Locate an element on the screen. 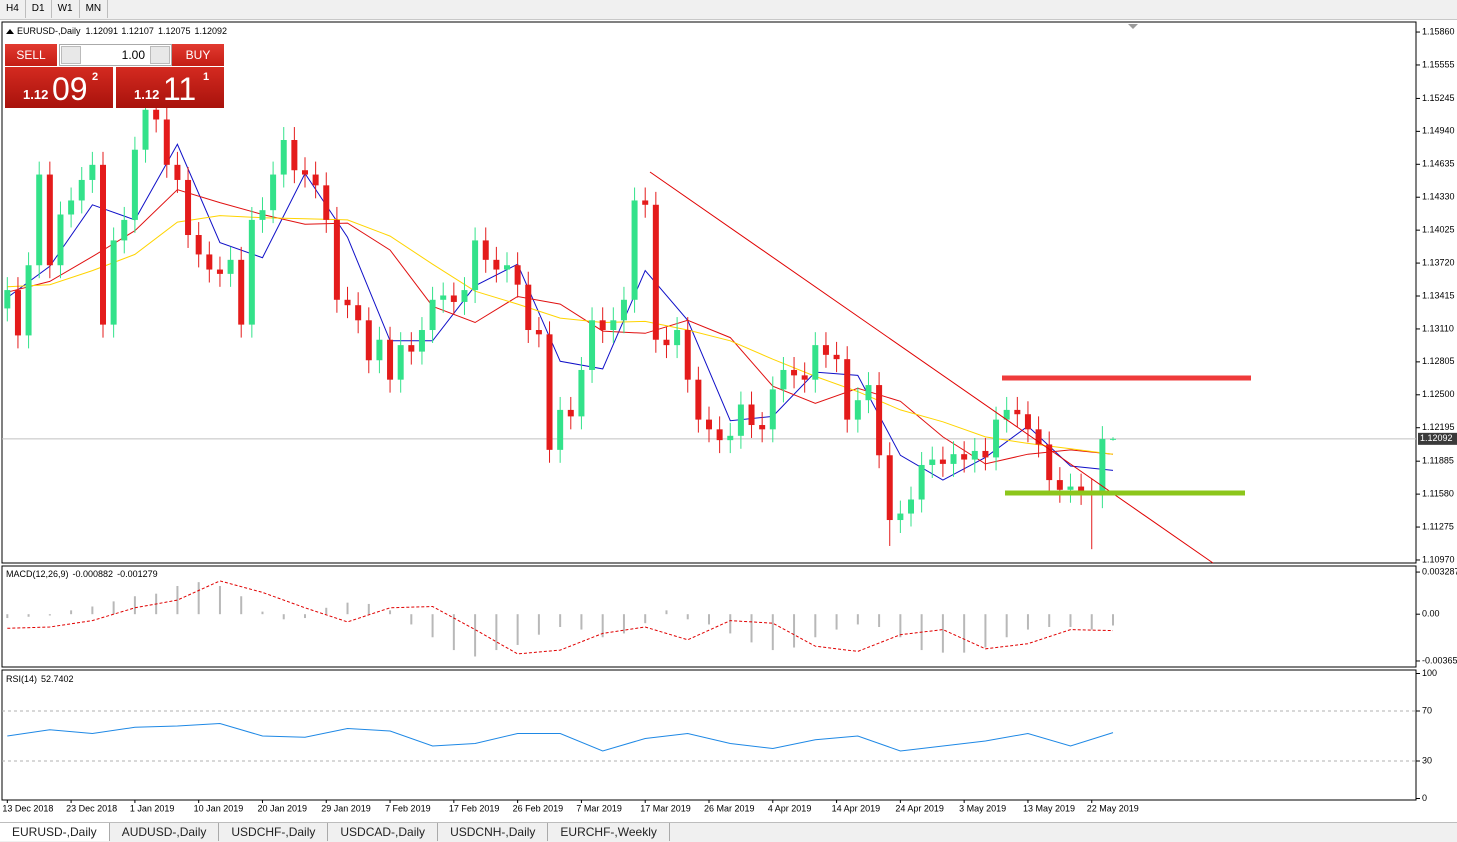 The width and height of the screenshot is (1457, 842). x-tick-label: 7 Feb 2019 is located at coordinates (408, 808).